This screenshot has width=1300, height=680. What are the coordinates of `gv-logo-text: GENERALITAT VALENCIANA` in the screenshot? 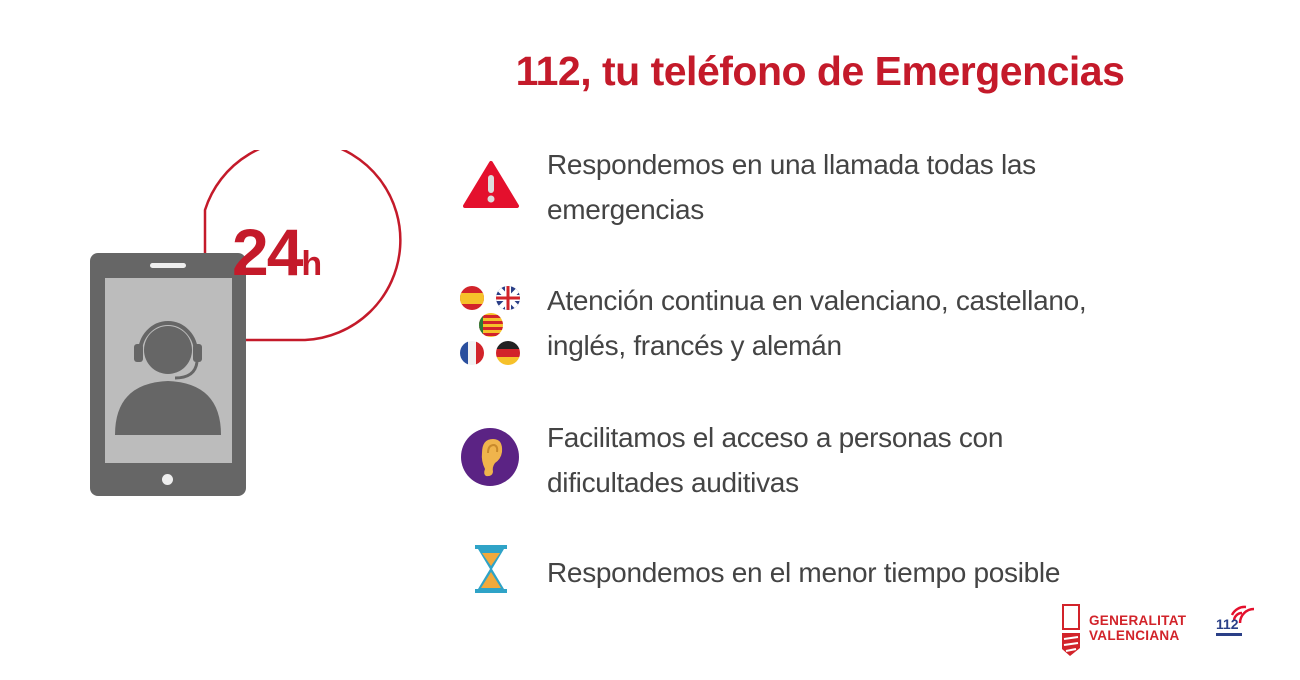 It's located at (1137, 628).